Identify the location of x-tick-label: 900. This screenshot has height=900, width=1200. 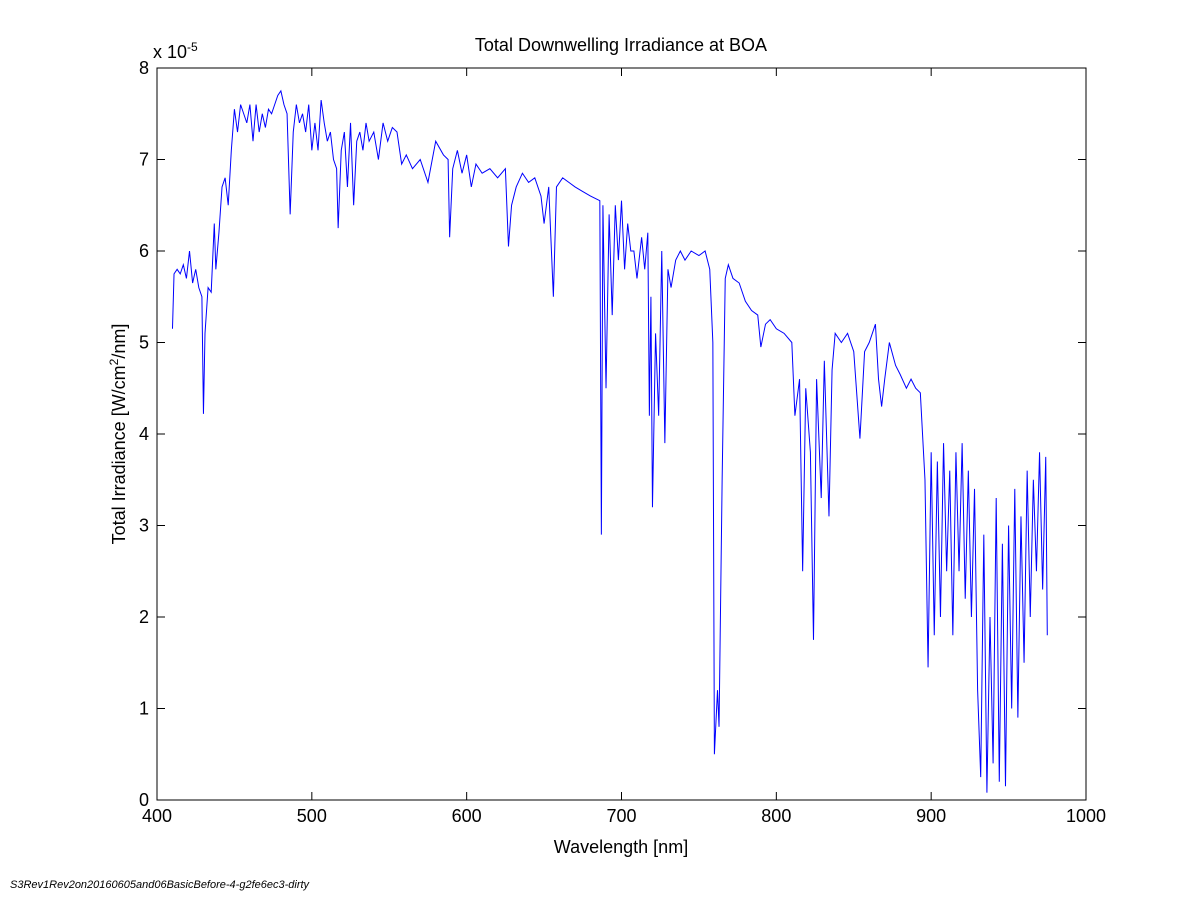
(931, 816).